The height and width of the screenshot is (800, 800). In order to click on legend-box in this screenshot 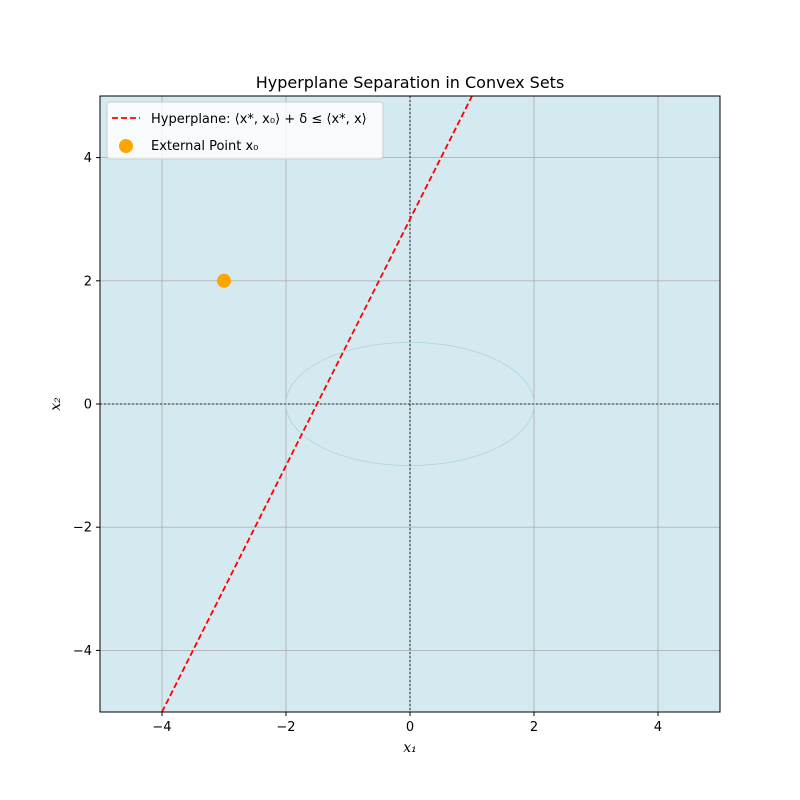, I will do `click(245, 130)`.